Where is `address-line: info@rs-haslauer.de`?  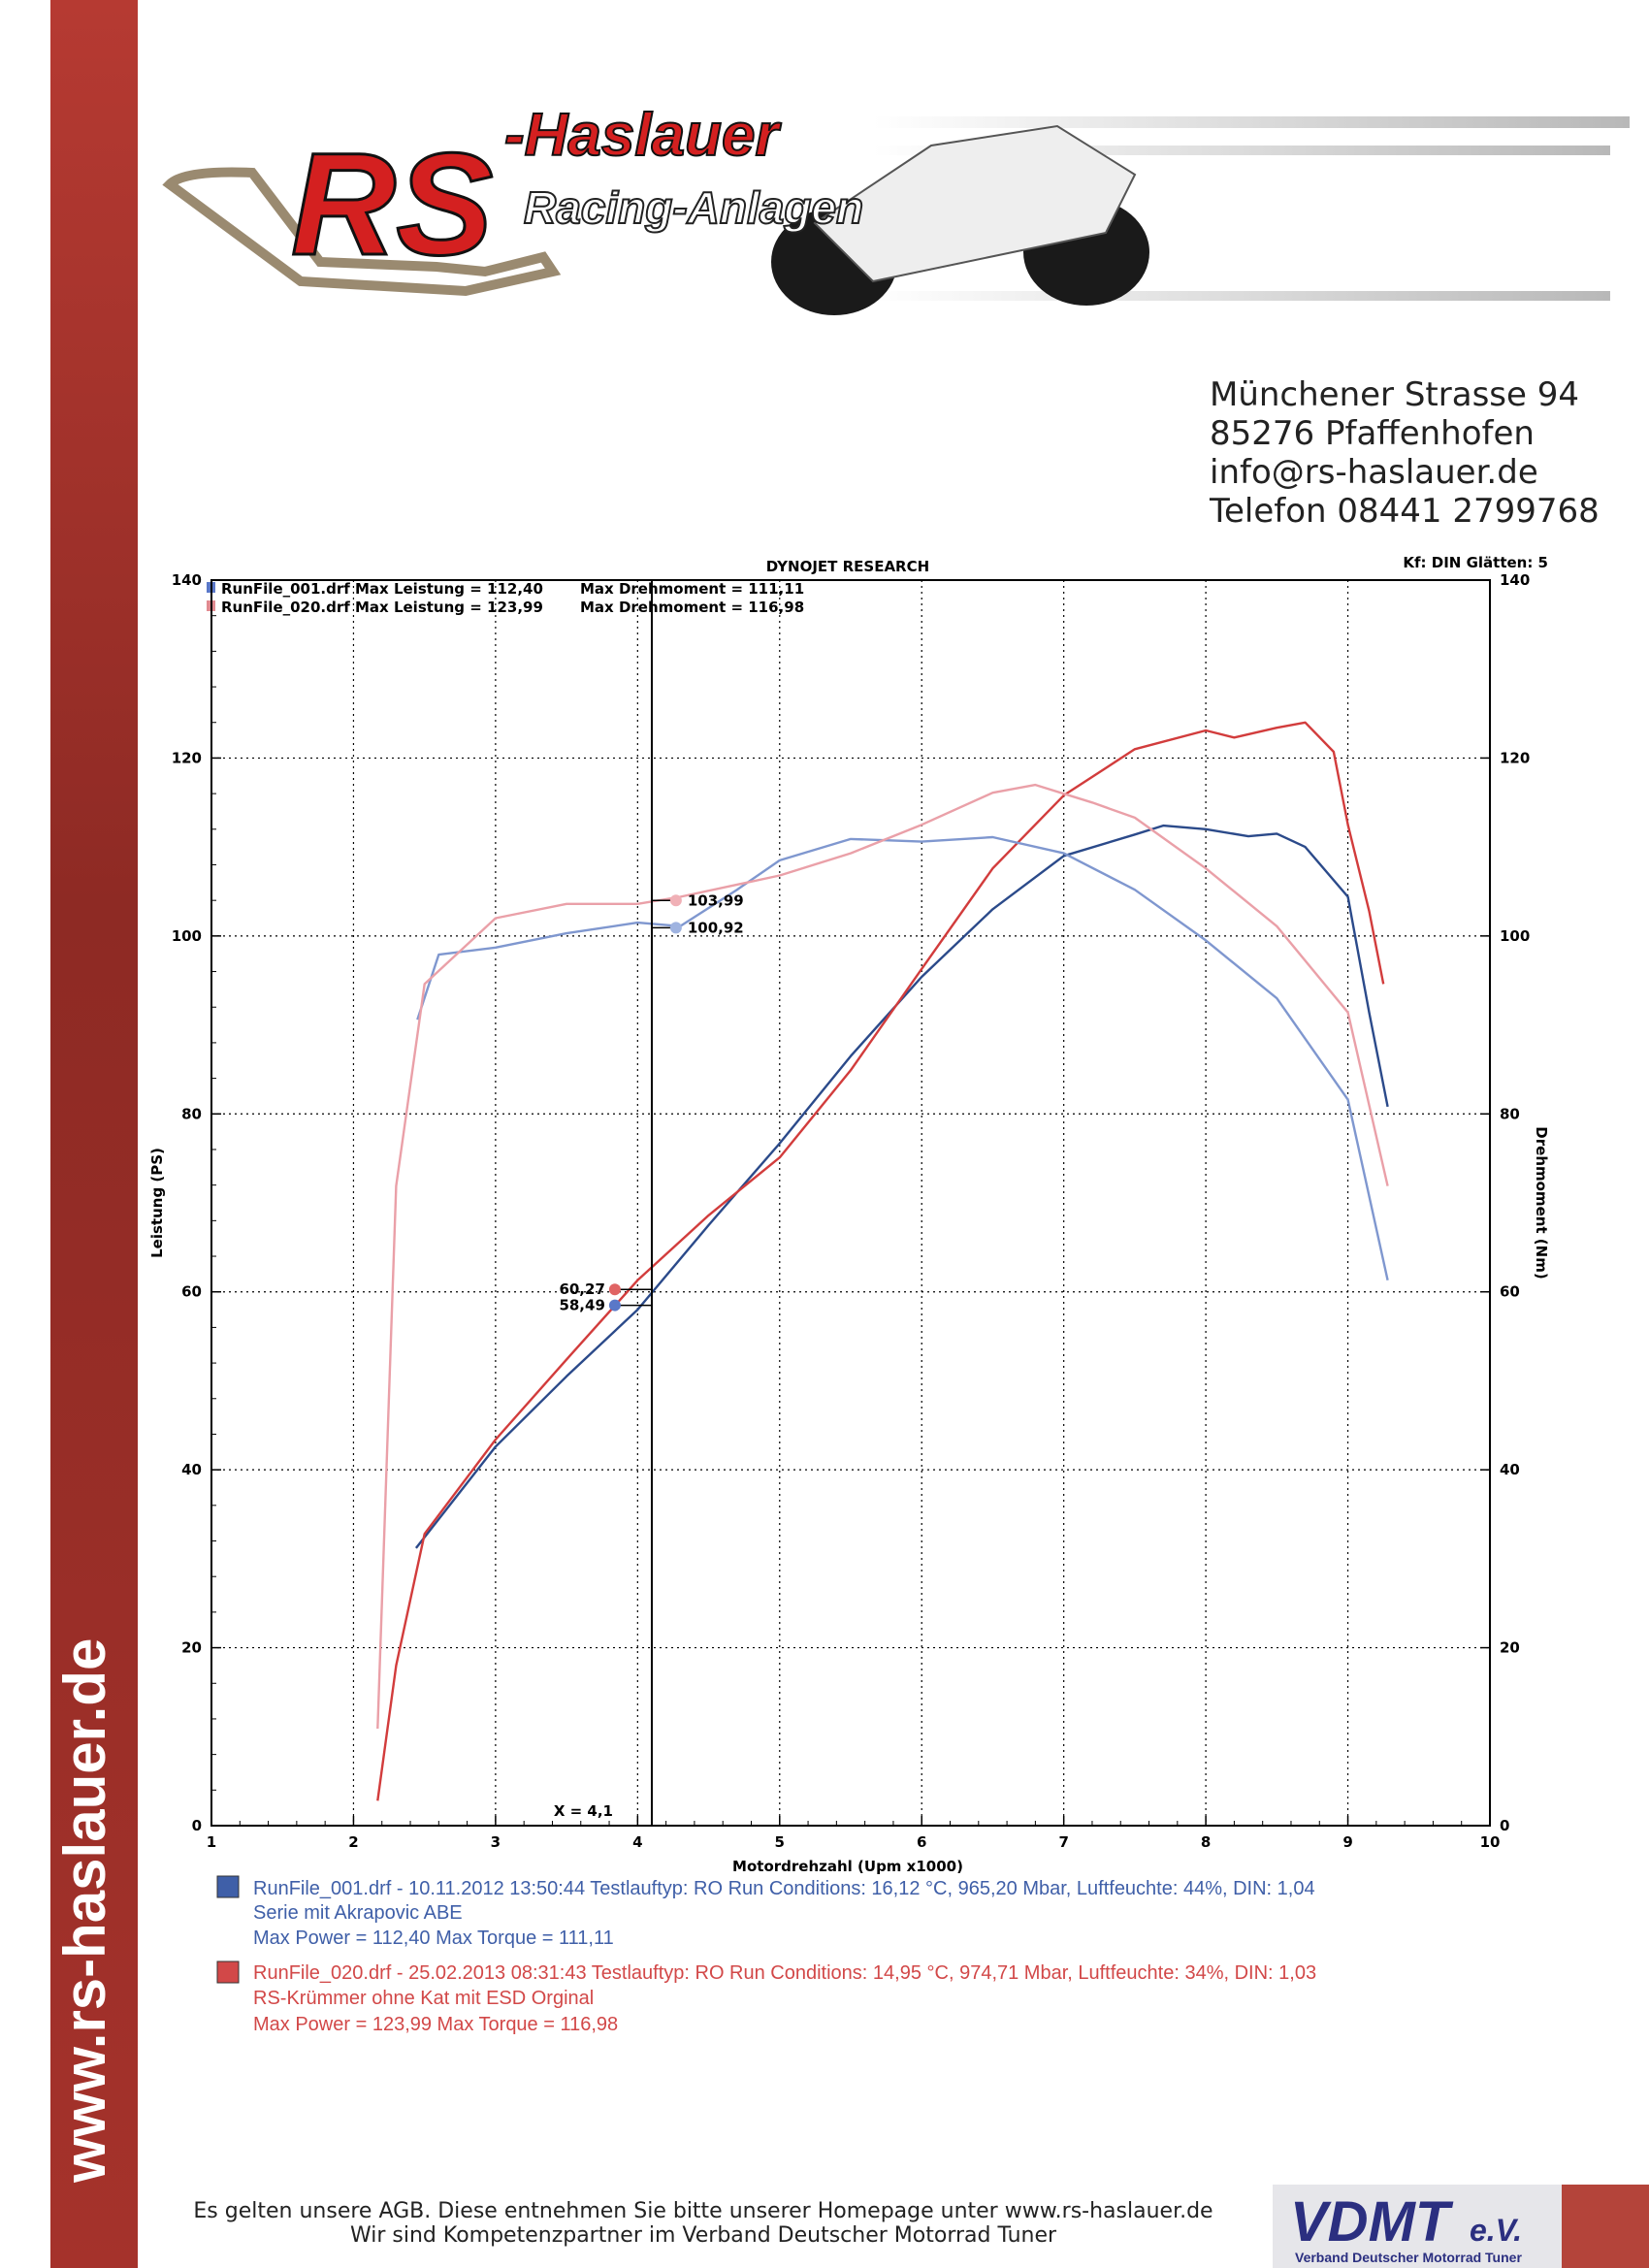
address-line: info@rs-haslauer.de is located at coordinates (1374, 472).